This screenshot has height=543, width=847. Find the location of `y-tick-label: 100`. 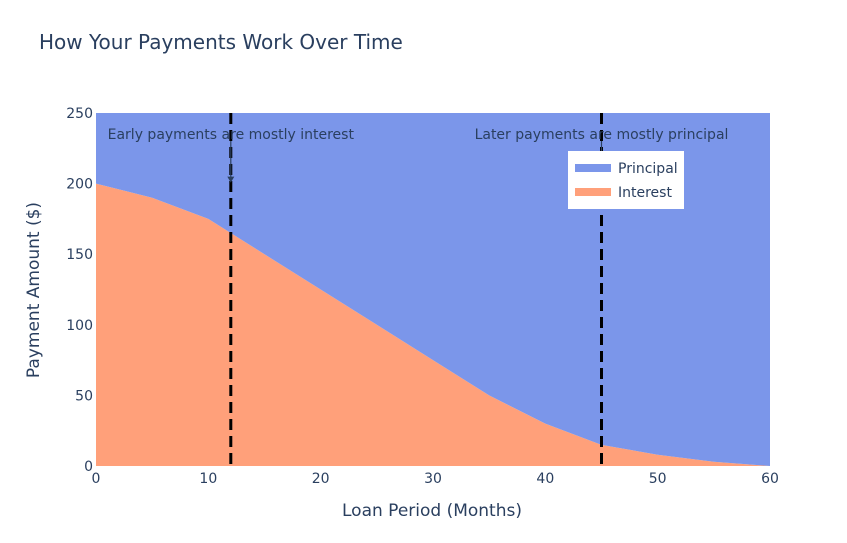

y-tick-label: 100 is located at coordinates (79, 326).